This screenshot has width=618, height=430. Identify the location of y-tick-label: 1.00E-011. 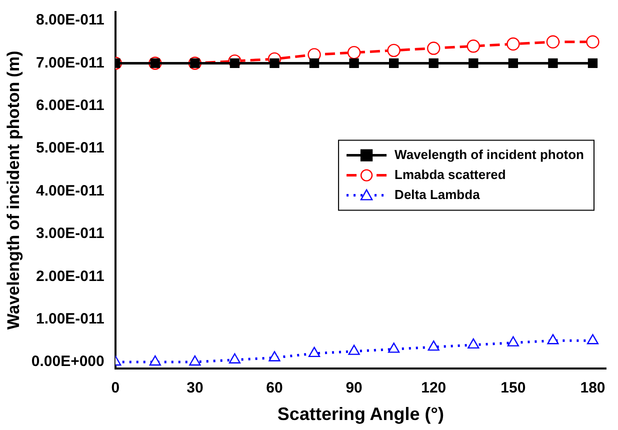
(70, 319).